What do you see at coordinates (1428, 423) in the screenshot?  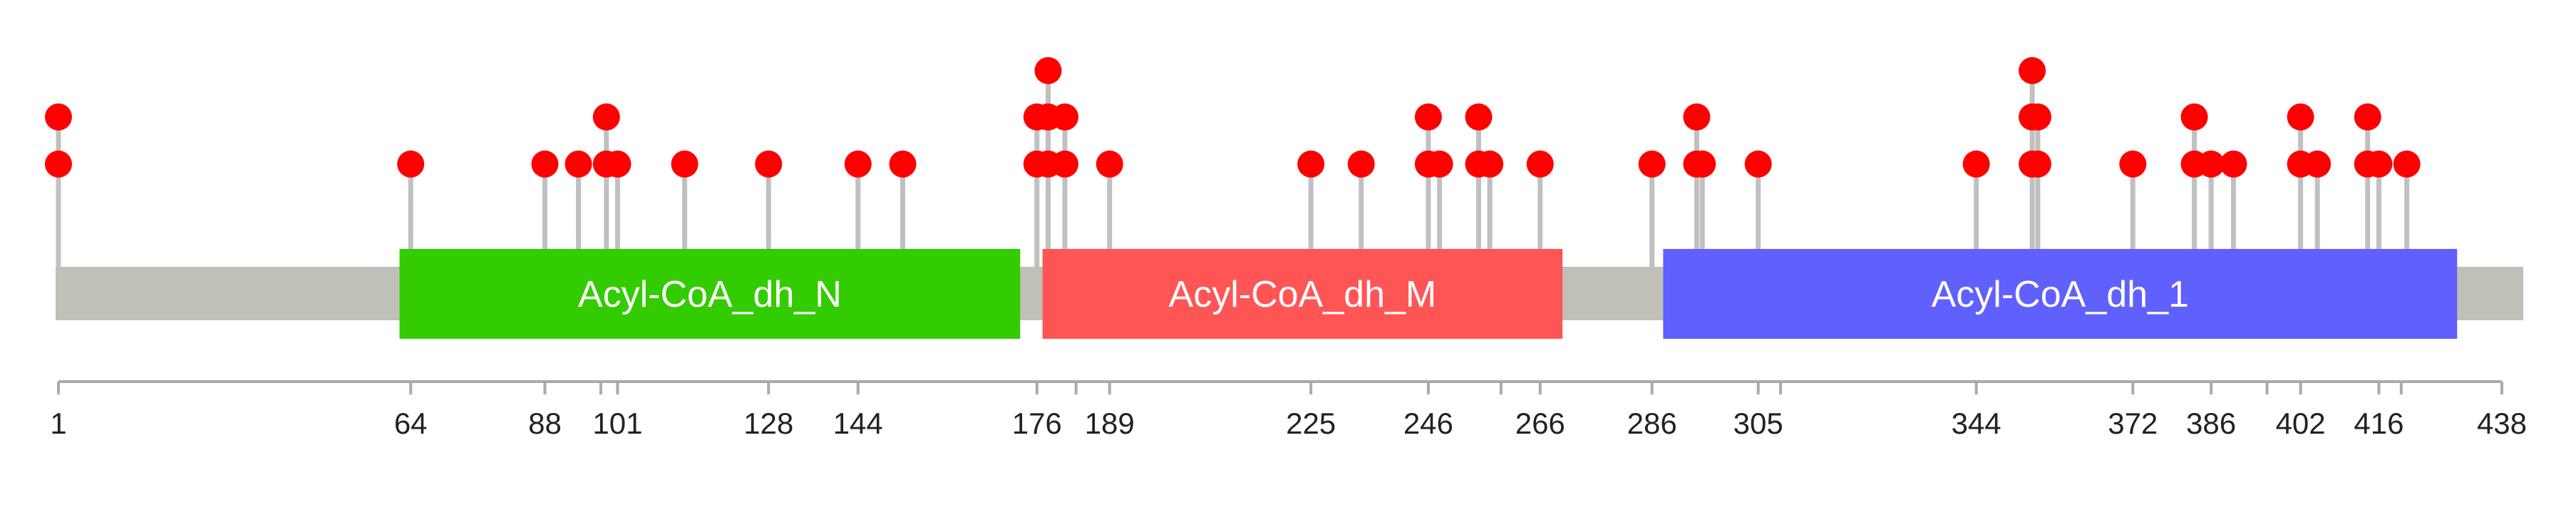 I see `axis-tick-label: 246` at bounding box center [1428, 423].